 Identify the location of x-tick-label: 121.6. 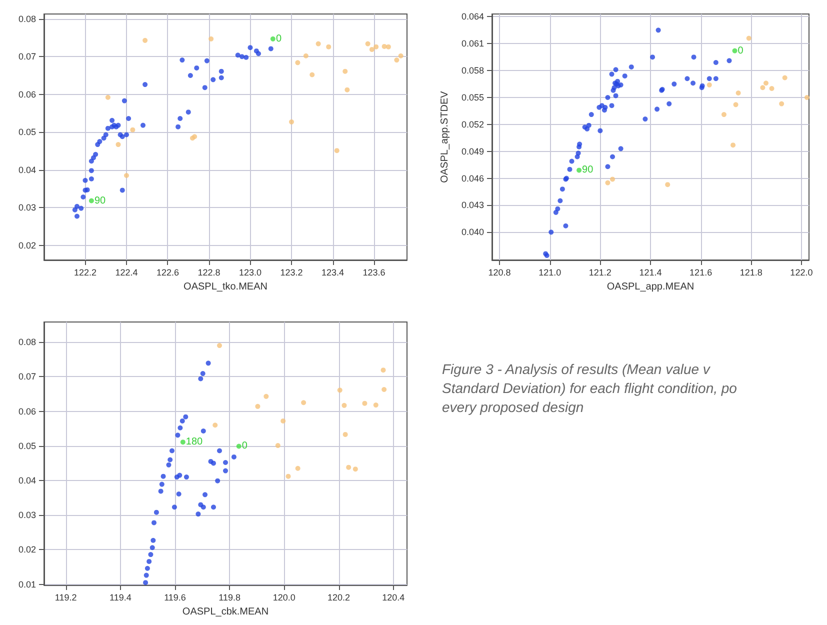
(701, 273).